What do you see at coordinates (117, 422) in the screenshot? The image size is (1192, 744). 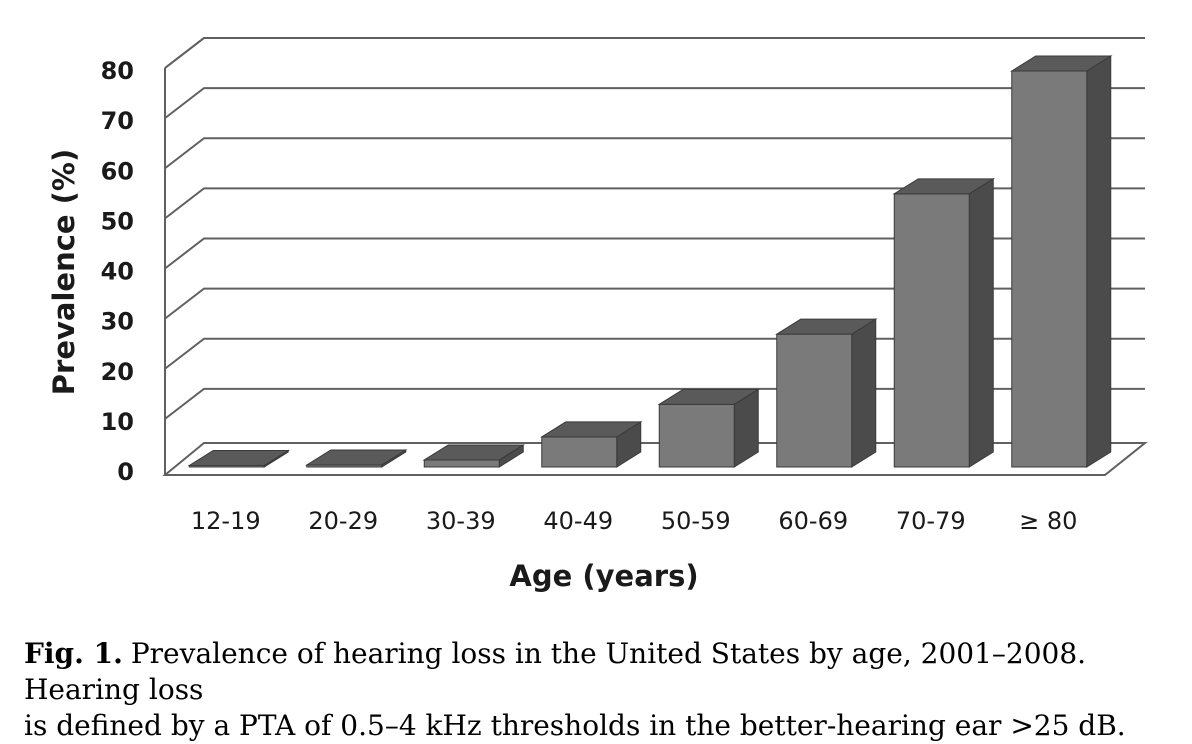 I see `y-tick-label: 10` at bounding box center [117, 422].